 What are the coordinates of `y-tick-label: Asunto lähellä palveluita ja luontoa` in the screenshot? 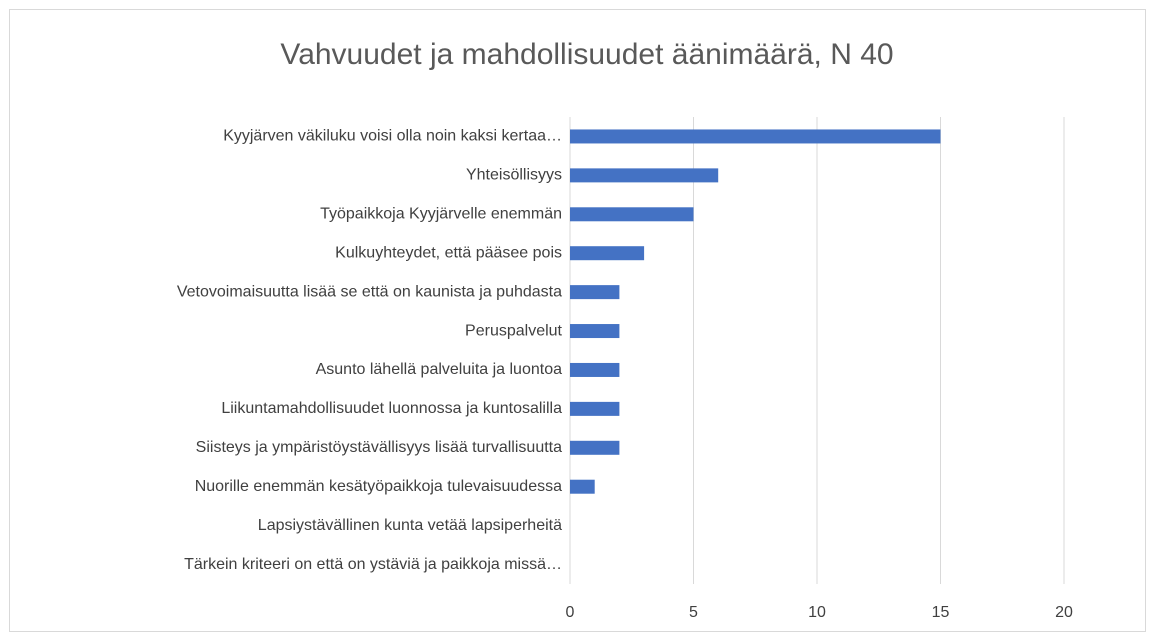 It's located at (439, 369).